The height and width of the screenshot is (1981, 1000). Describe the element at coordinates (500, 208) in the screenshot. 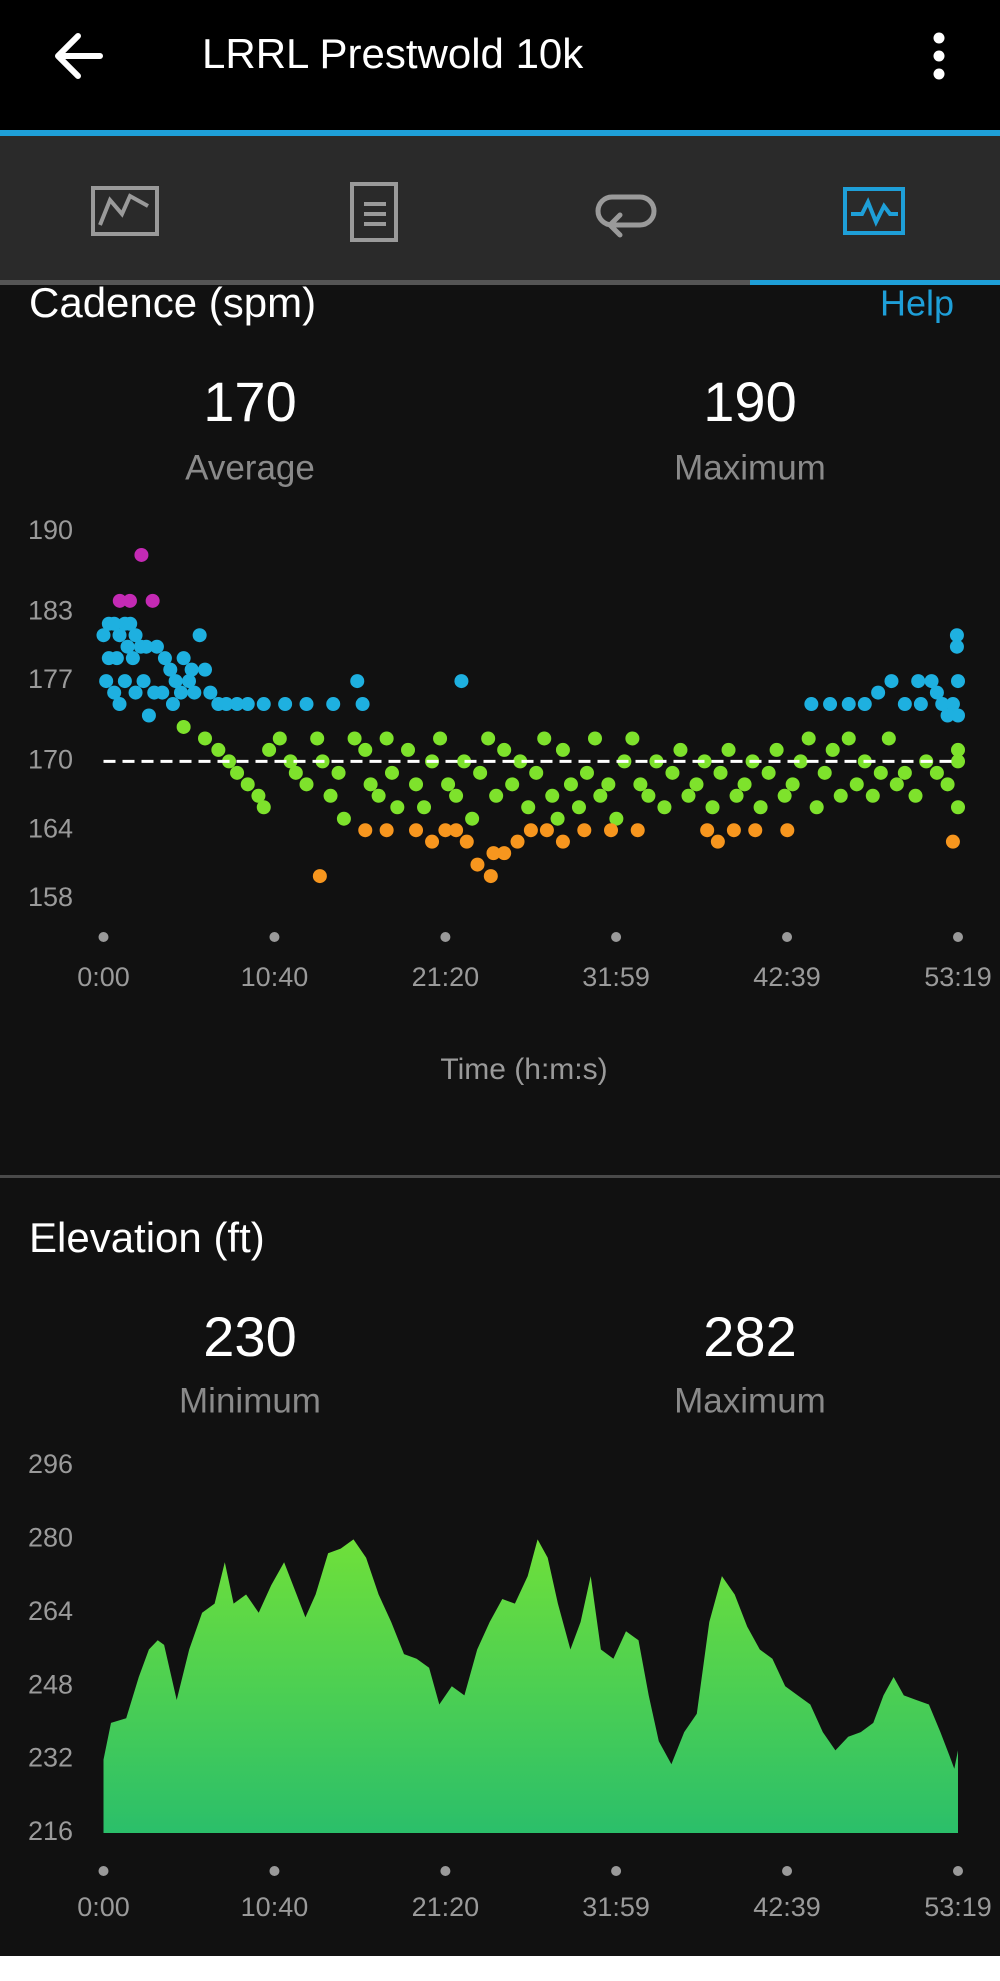

I see `tab-bar` at that location.